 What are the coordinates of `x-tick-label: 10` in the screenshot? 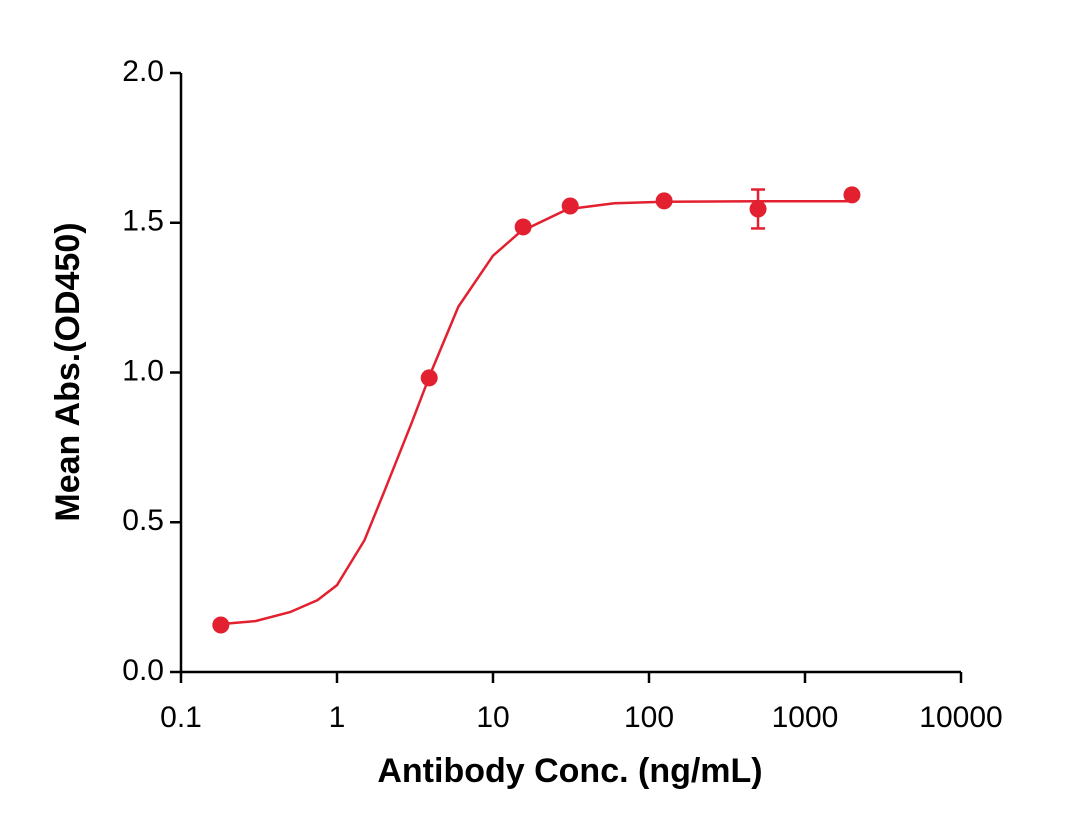 It's located at (492, 717).